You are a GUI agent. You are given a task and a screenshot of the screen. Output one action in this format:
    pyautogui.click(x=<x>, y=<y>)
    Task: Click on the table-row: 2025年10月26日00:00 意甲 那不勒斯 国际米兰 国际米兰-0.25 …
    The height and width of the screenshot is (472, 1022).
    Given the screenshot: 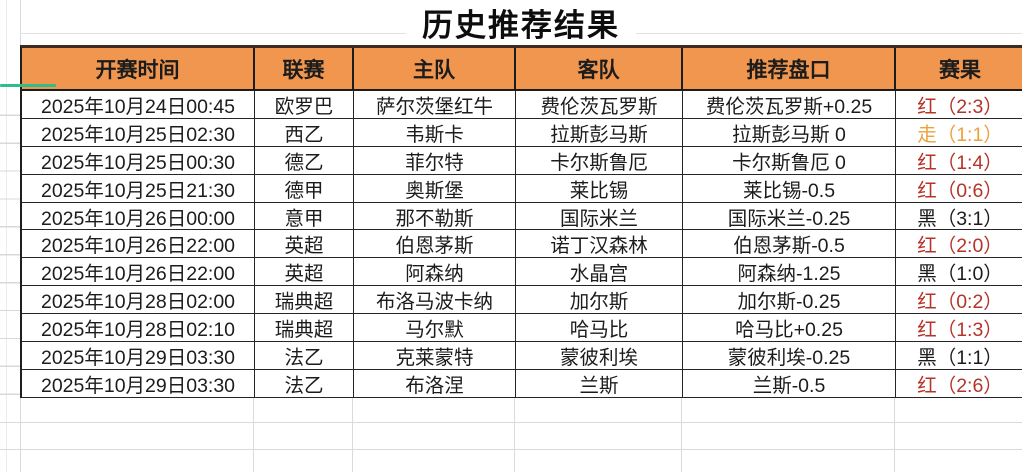 What is the action you would take?
    pyautogui.click(x=522, y=216)
    